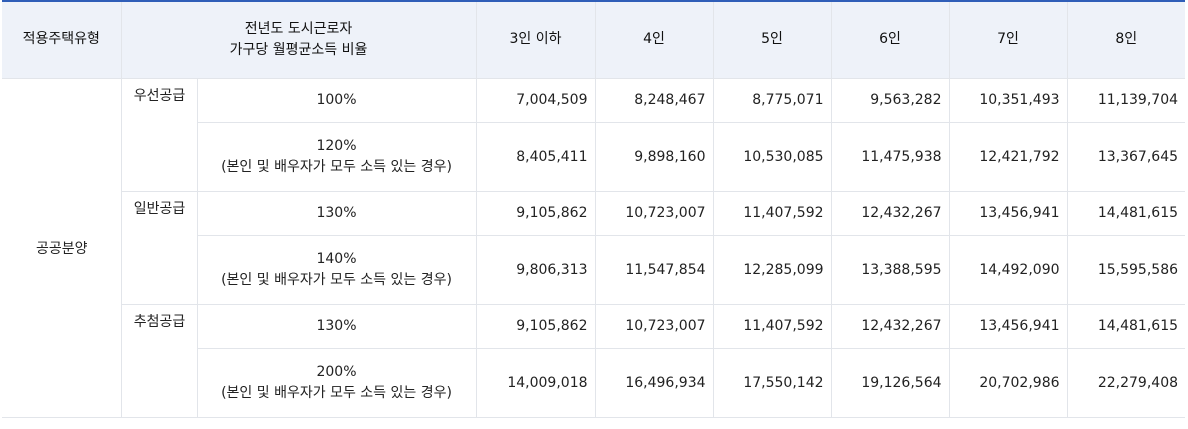  I want to click on value-cell: 9,806,313, so click(535, 269).